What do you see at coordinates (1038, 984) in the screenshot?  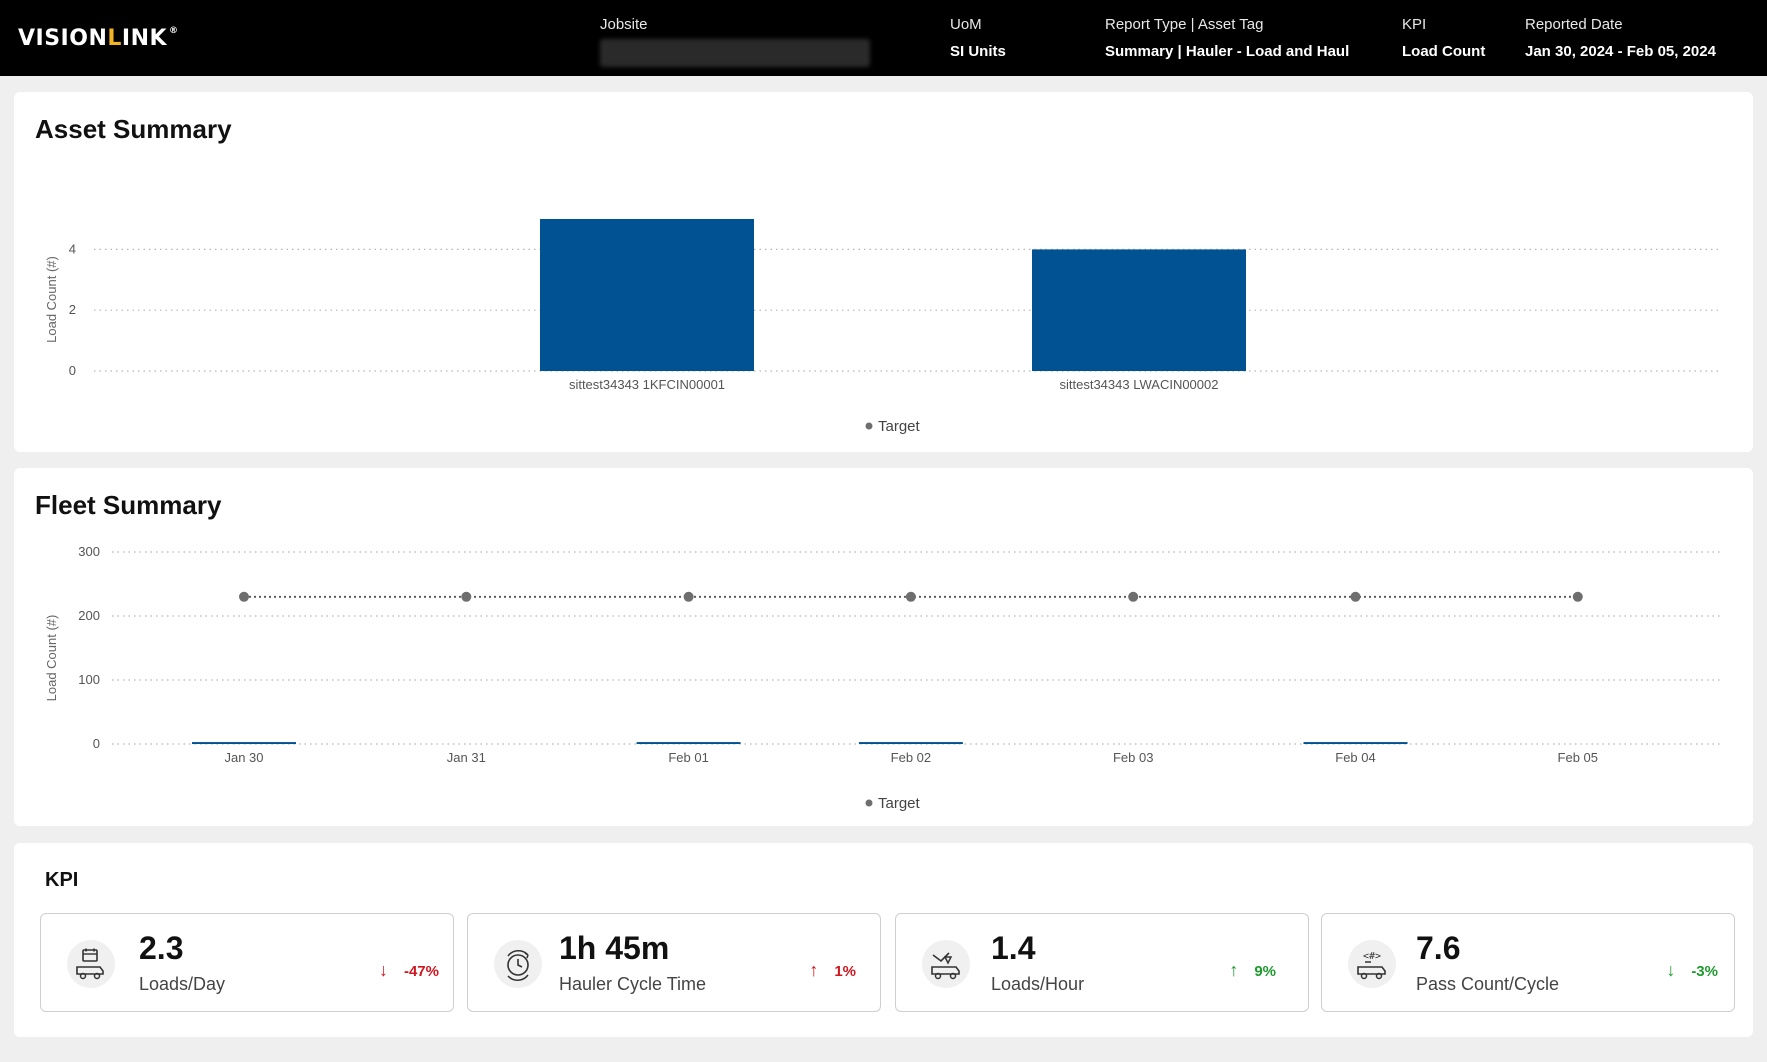 I see `kpi-label-loads-per-hour: Loads/Hour` at bounding box center [1038, 984].